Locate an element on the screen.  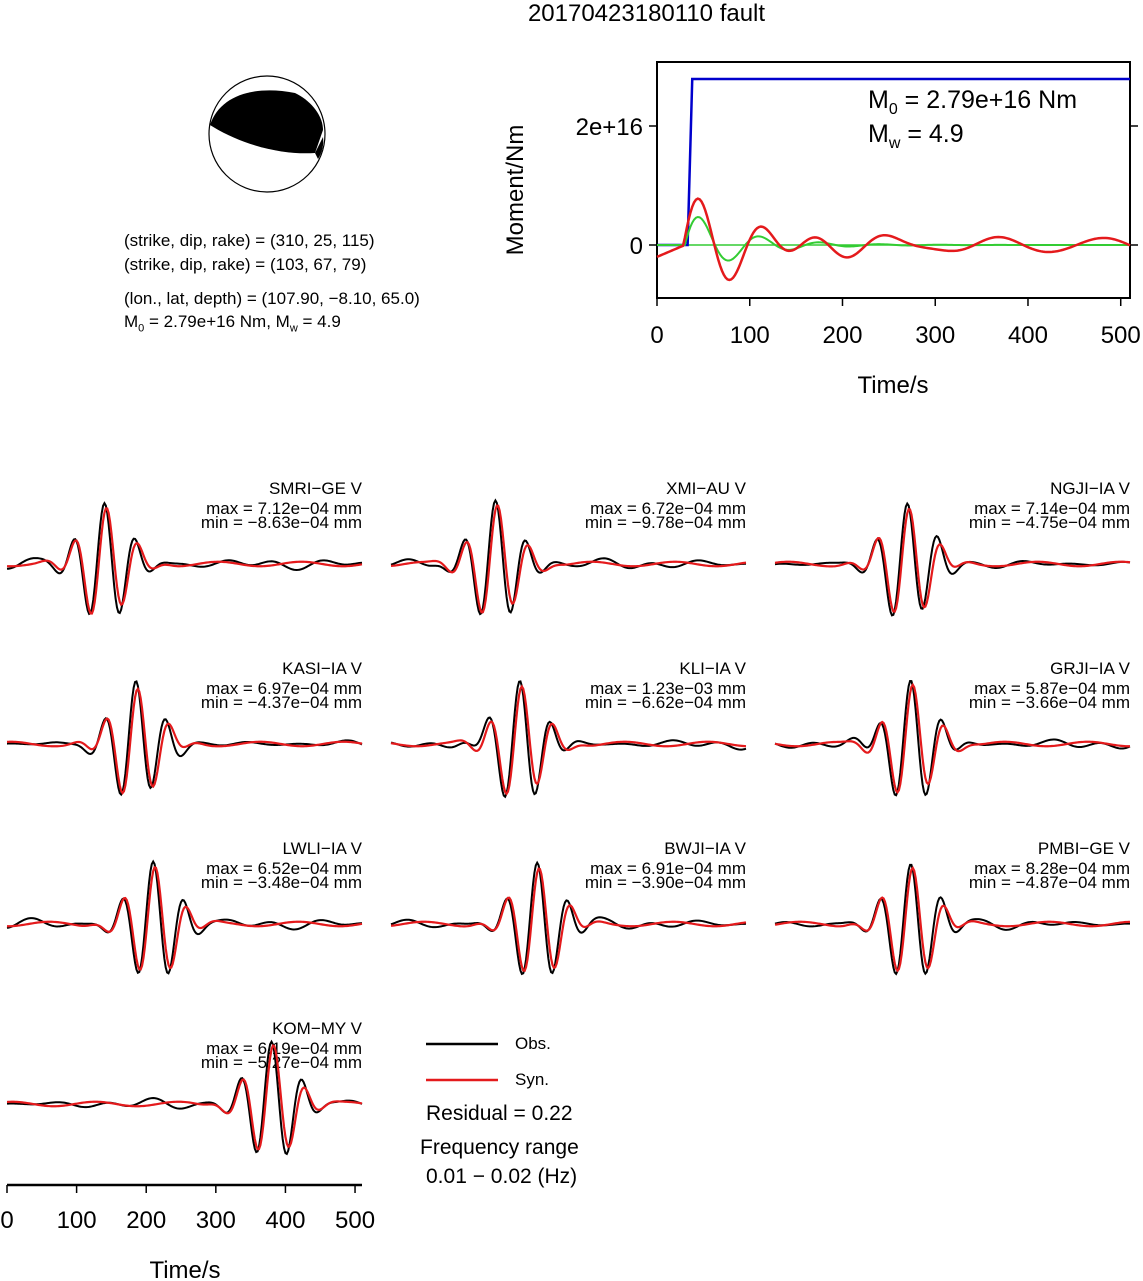
station-max: max = 7.12e−04 mm is located at coordinates (284, 508).